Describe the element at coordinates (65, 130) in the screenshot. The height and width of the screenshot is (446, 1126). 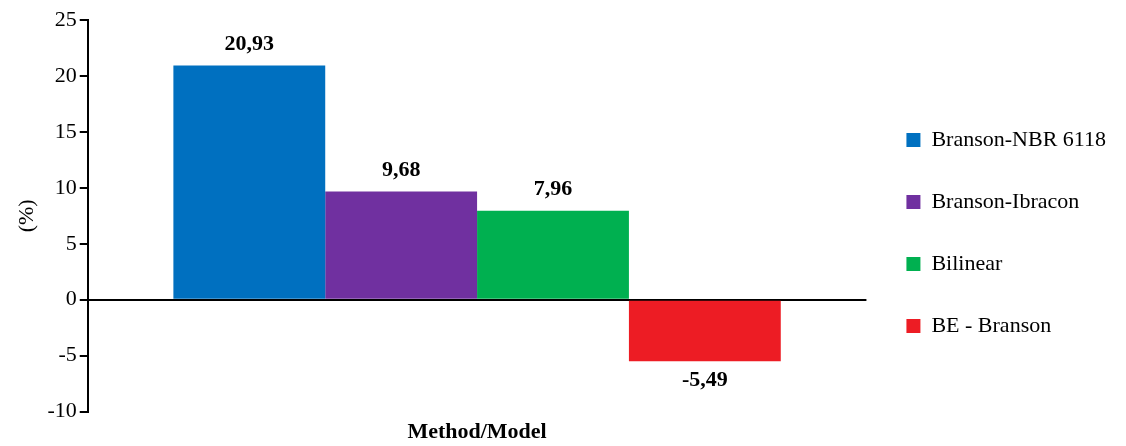
I see `y-tick-label: 15` at that location.